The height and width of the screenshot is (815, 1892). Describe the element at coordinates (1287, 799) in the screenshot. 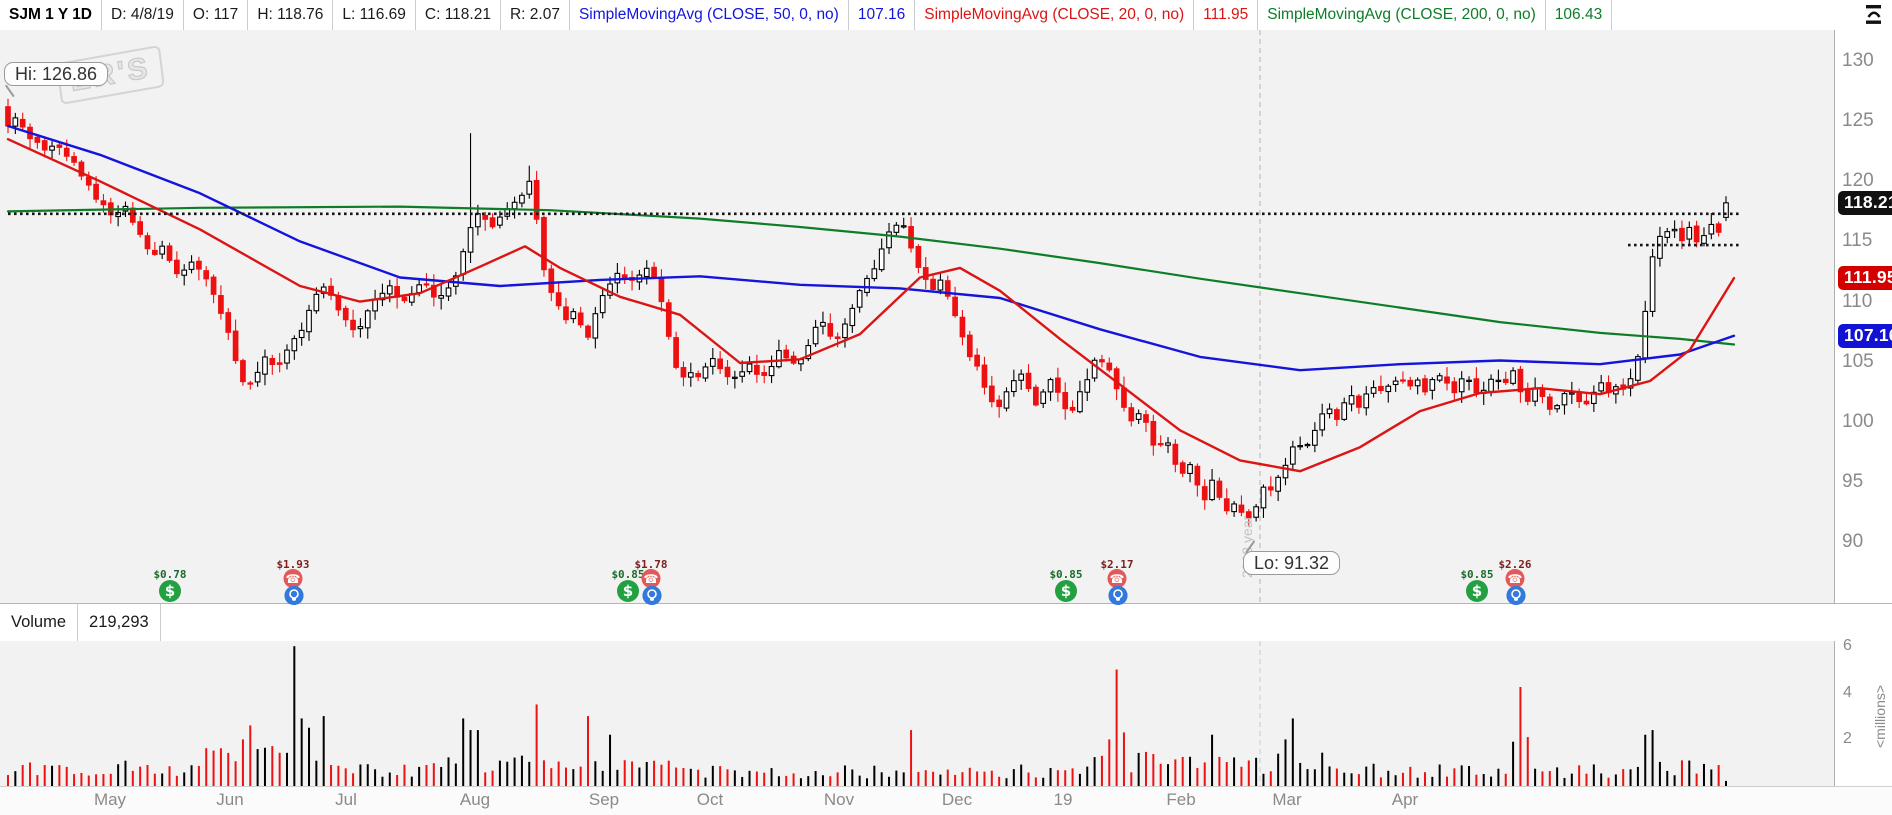

I see `month-label: Mar` at that location.